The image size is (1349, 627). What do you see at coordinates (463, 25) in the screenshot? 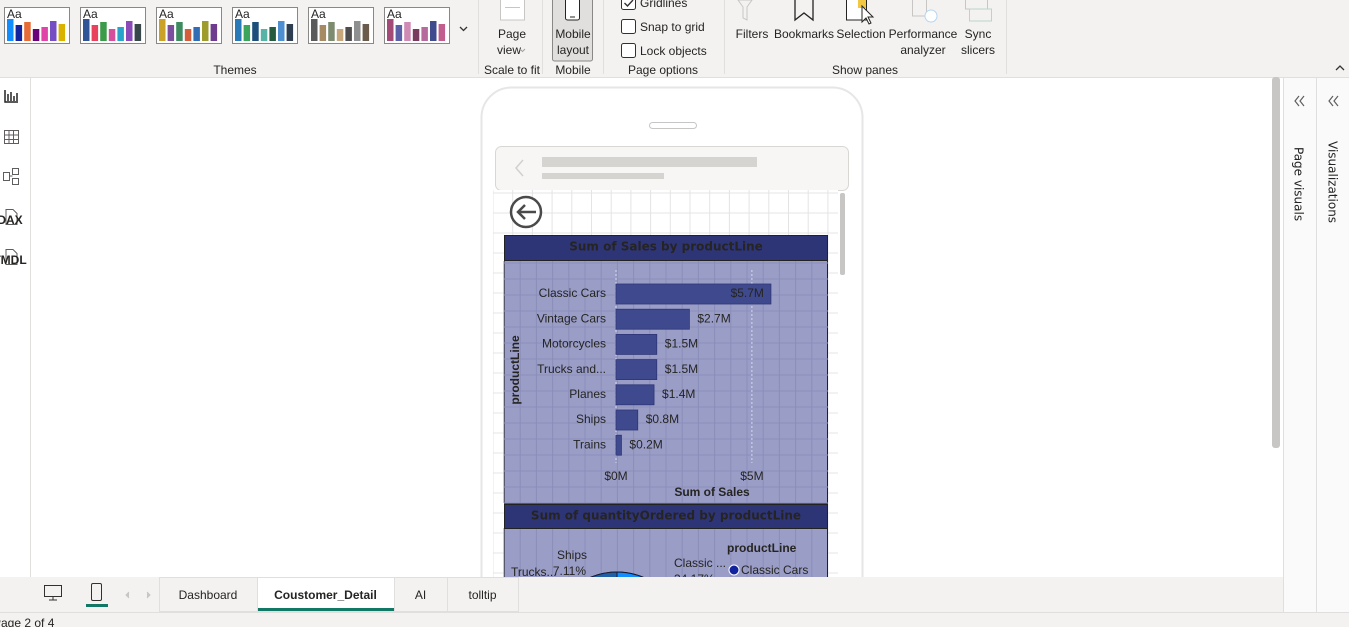
I see `theme-gallery-more` at bounding box center [463, 25].